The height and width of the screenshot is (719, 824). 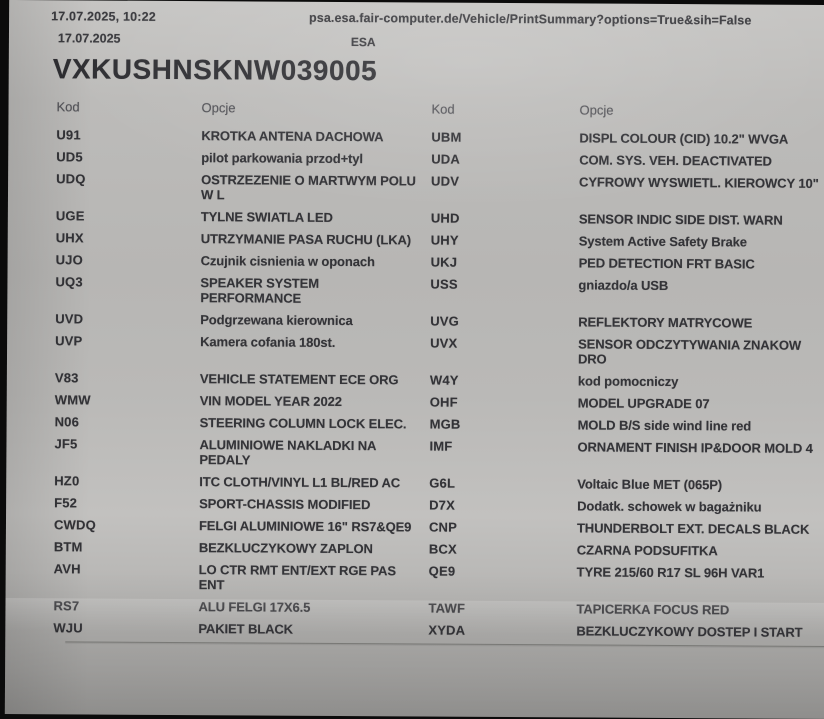 I want to click on option-code: JF5, so click(x=66, y=443).